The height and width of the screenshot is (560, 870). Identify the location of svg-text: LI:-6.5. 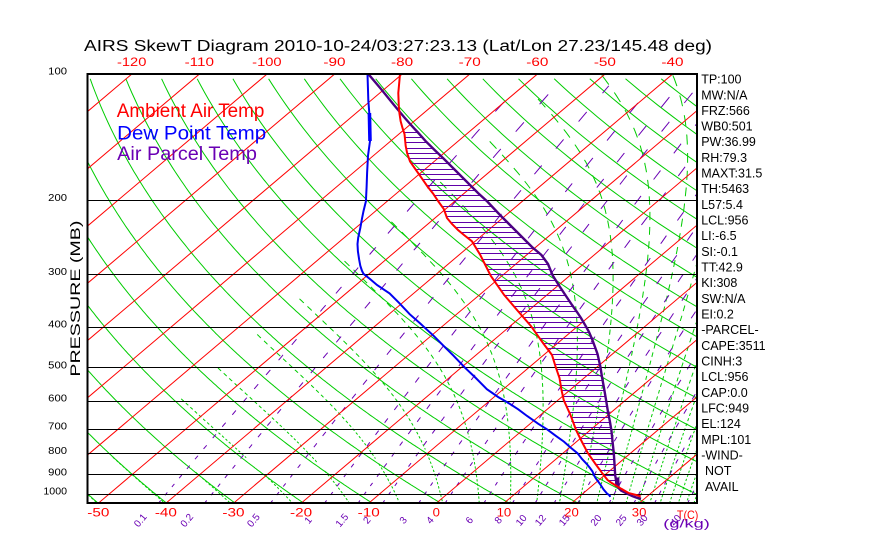
(718, 236).